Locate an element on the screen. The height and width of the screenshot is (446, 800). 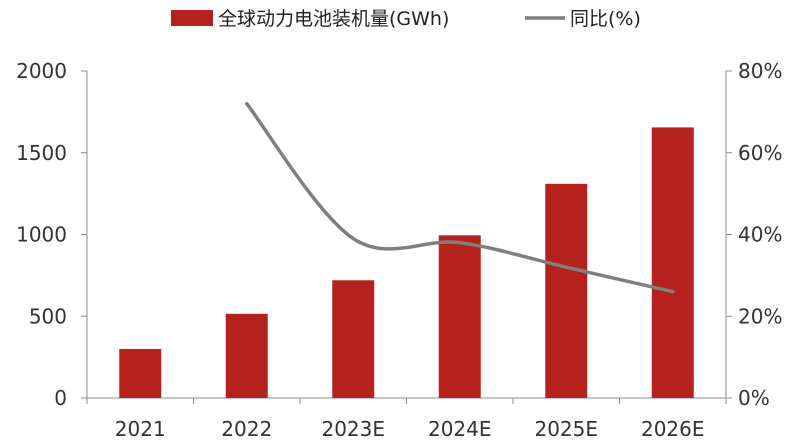
x-tick-label: 2026E is located at coordinates (673, 429).